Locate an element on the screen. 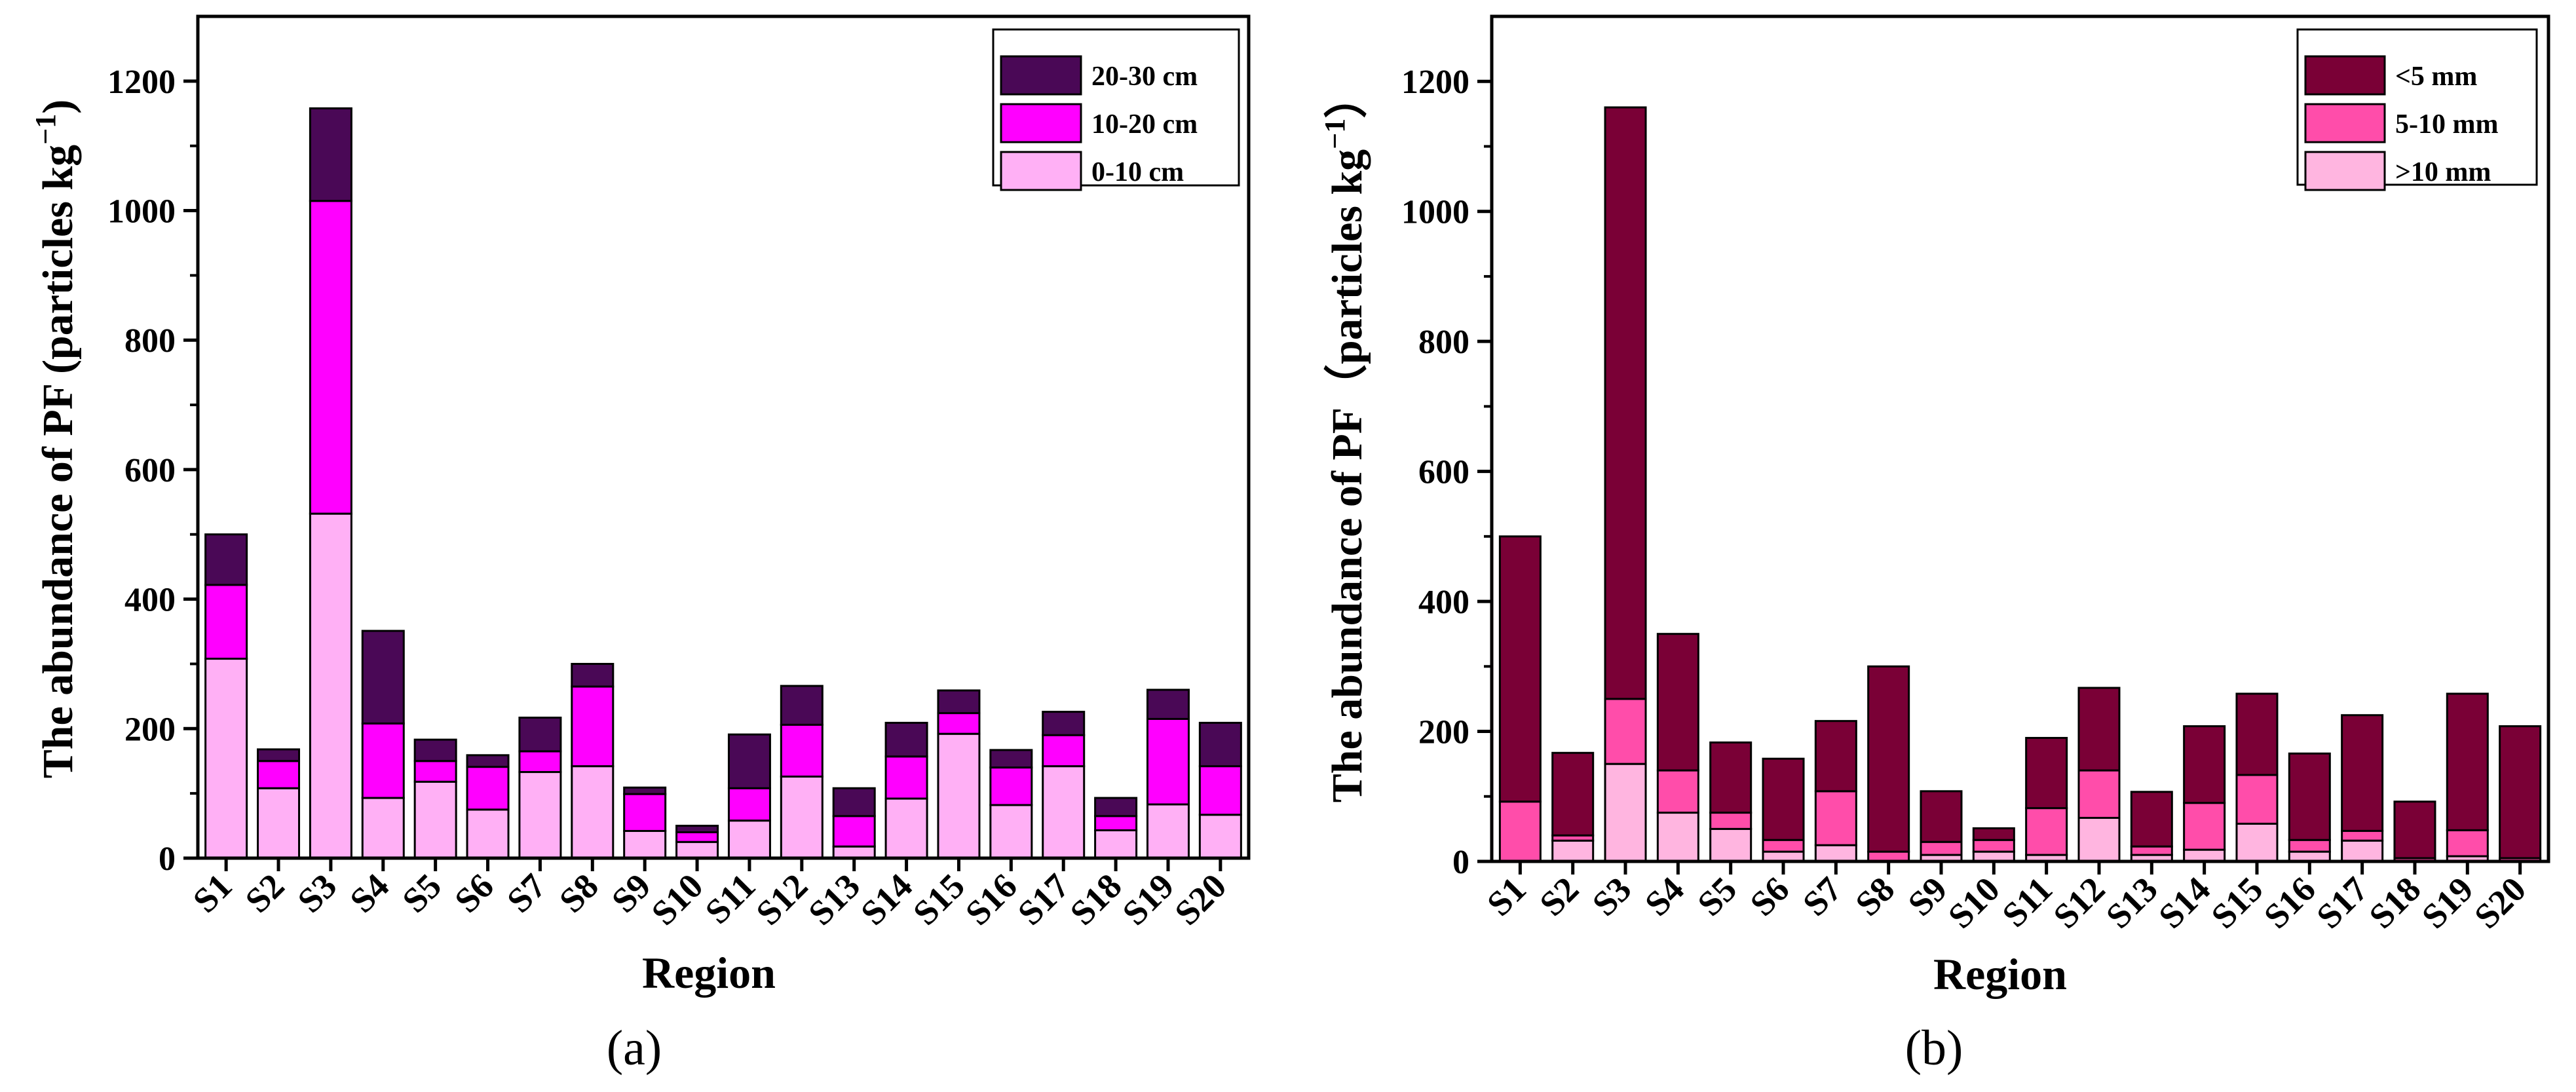  panel-a-y-tick-label: 600 is located at coordinates (150, 470).